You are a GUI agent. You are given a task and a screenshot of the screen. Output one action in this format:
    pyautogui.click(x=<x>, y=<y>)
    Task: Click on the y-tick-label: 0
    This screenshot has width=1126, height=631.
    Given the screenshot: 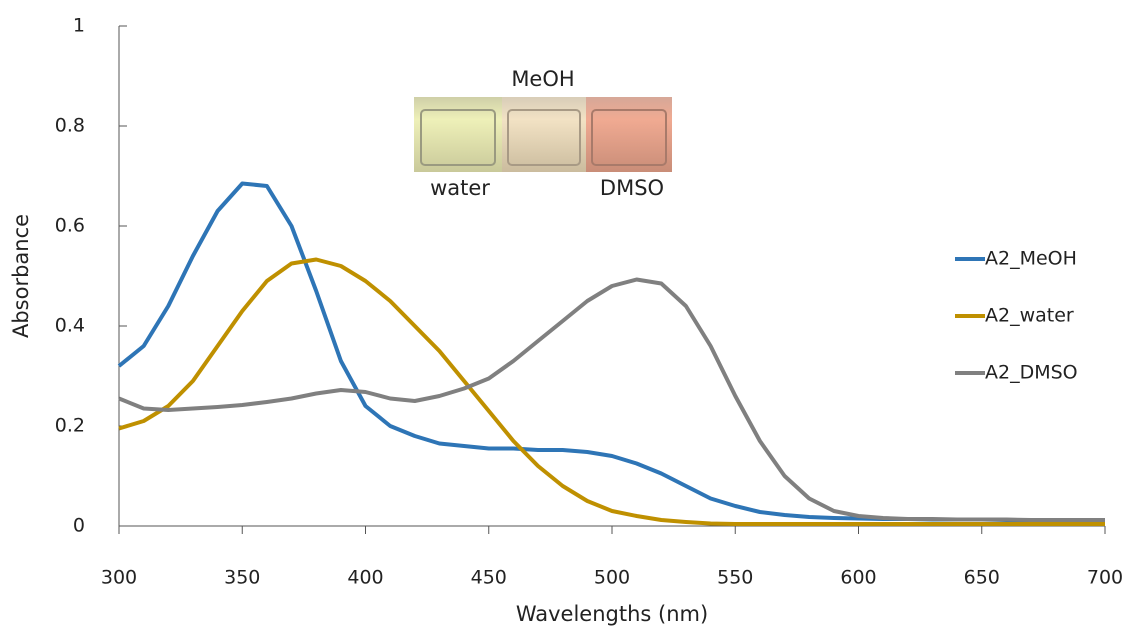 What is the action you would take?
    pyautogui.click(x=79, y=526)
    